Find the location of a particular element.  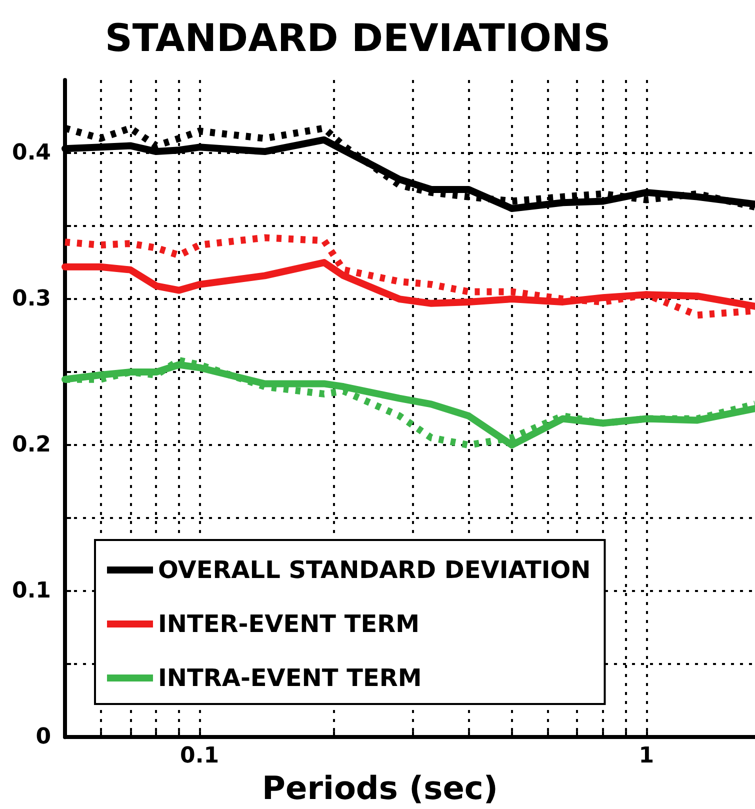

legend-label: INTRA-EVENT TERM is located at coordinates (290, 678).